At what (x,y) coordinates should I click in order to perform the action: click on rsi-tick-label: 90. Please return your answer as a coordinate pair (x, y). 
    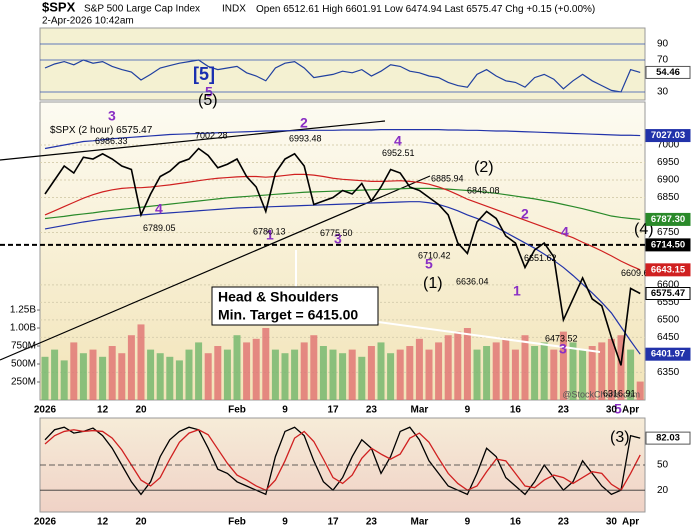
    Looking at the image, I should click on (663, 44).